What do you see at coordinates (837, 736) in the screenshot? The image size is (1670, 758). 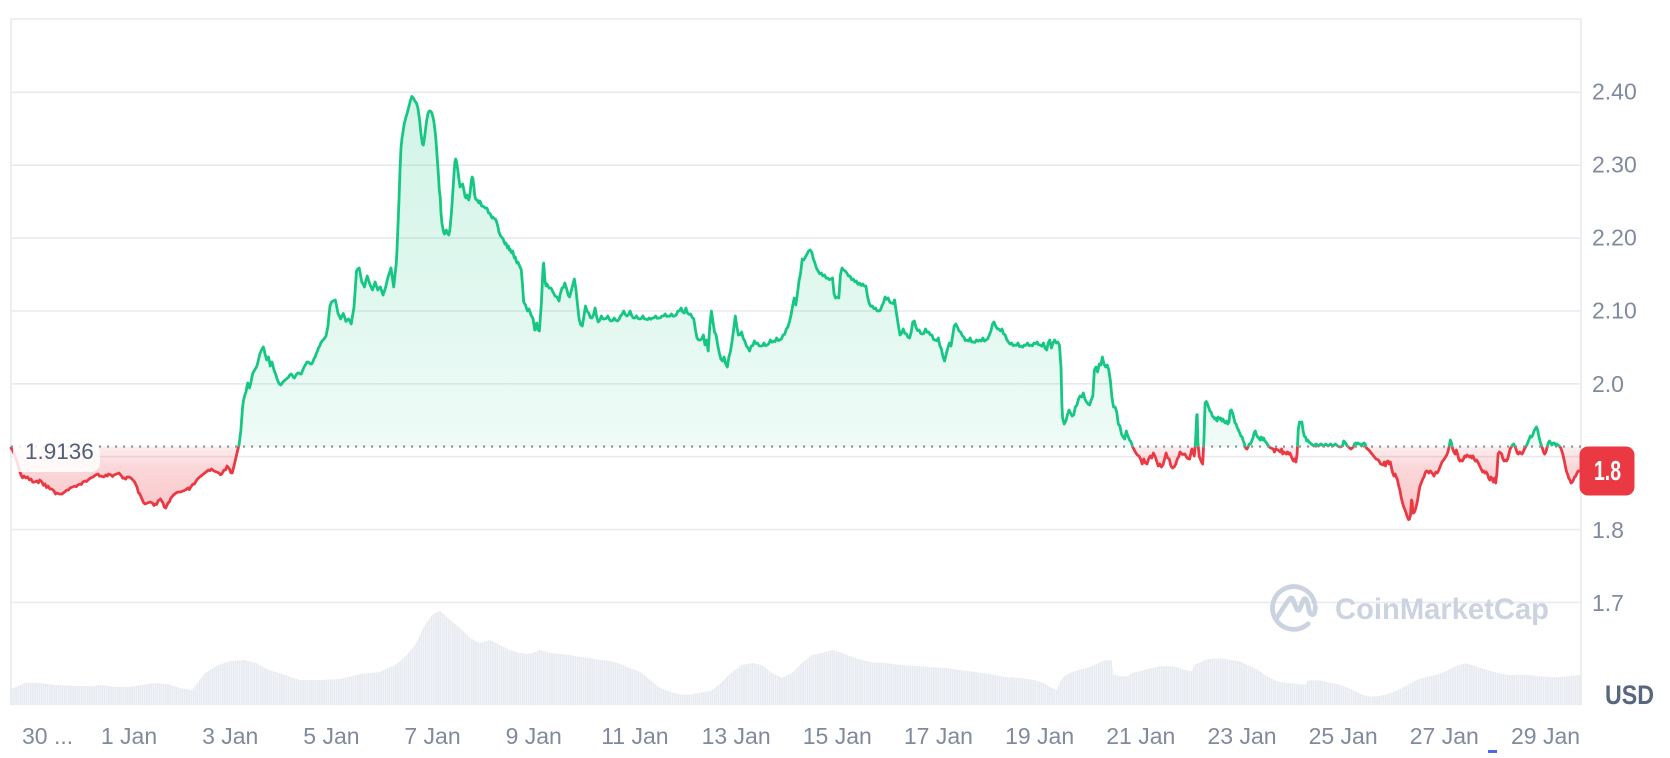 I see `svg-text: 15 Jan` at bounding box center [837, 736].